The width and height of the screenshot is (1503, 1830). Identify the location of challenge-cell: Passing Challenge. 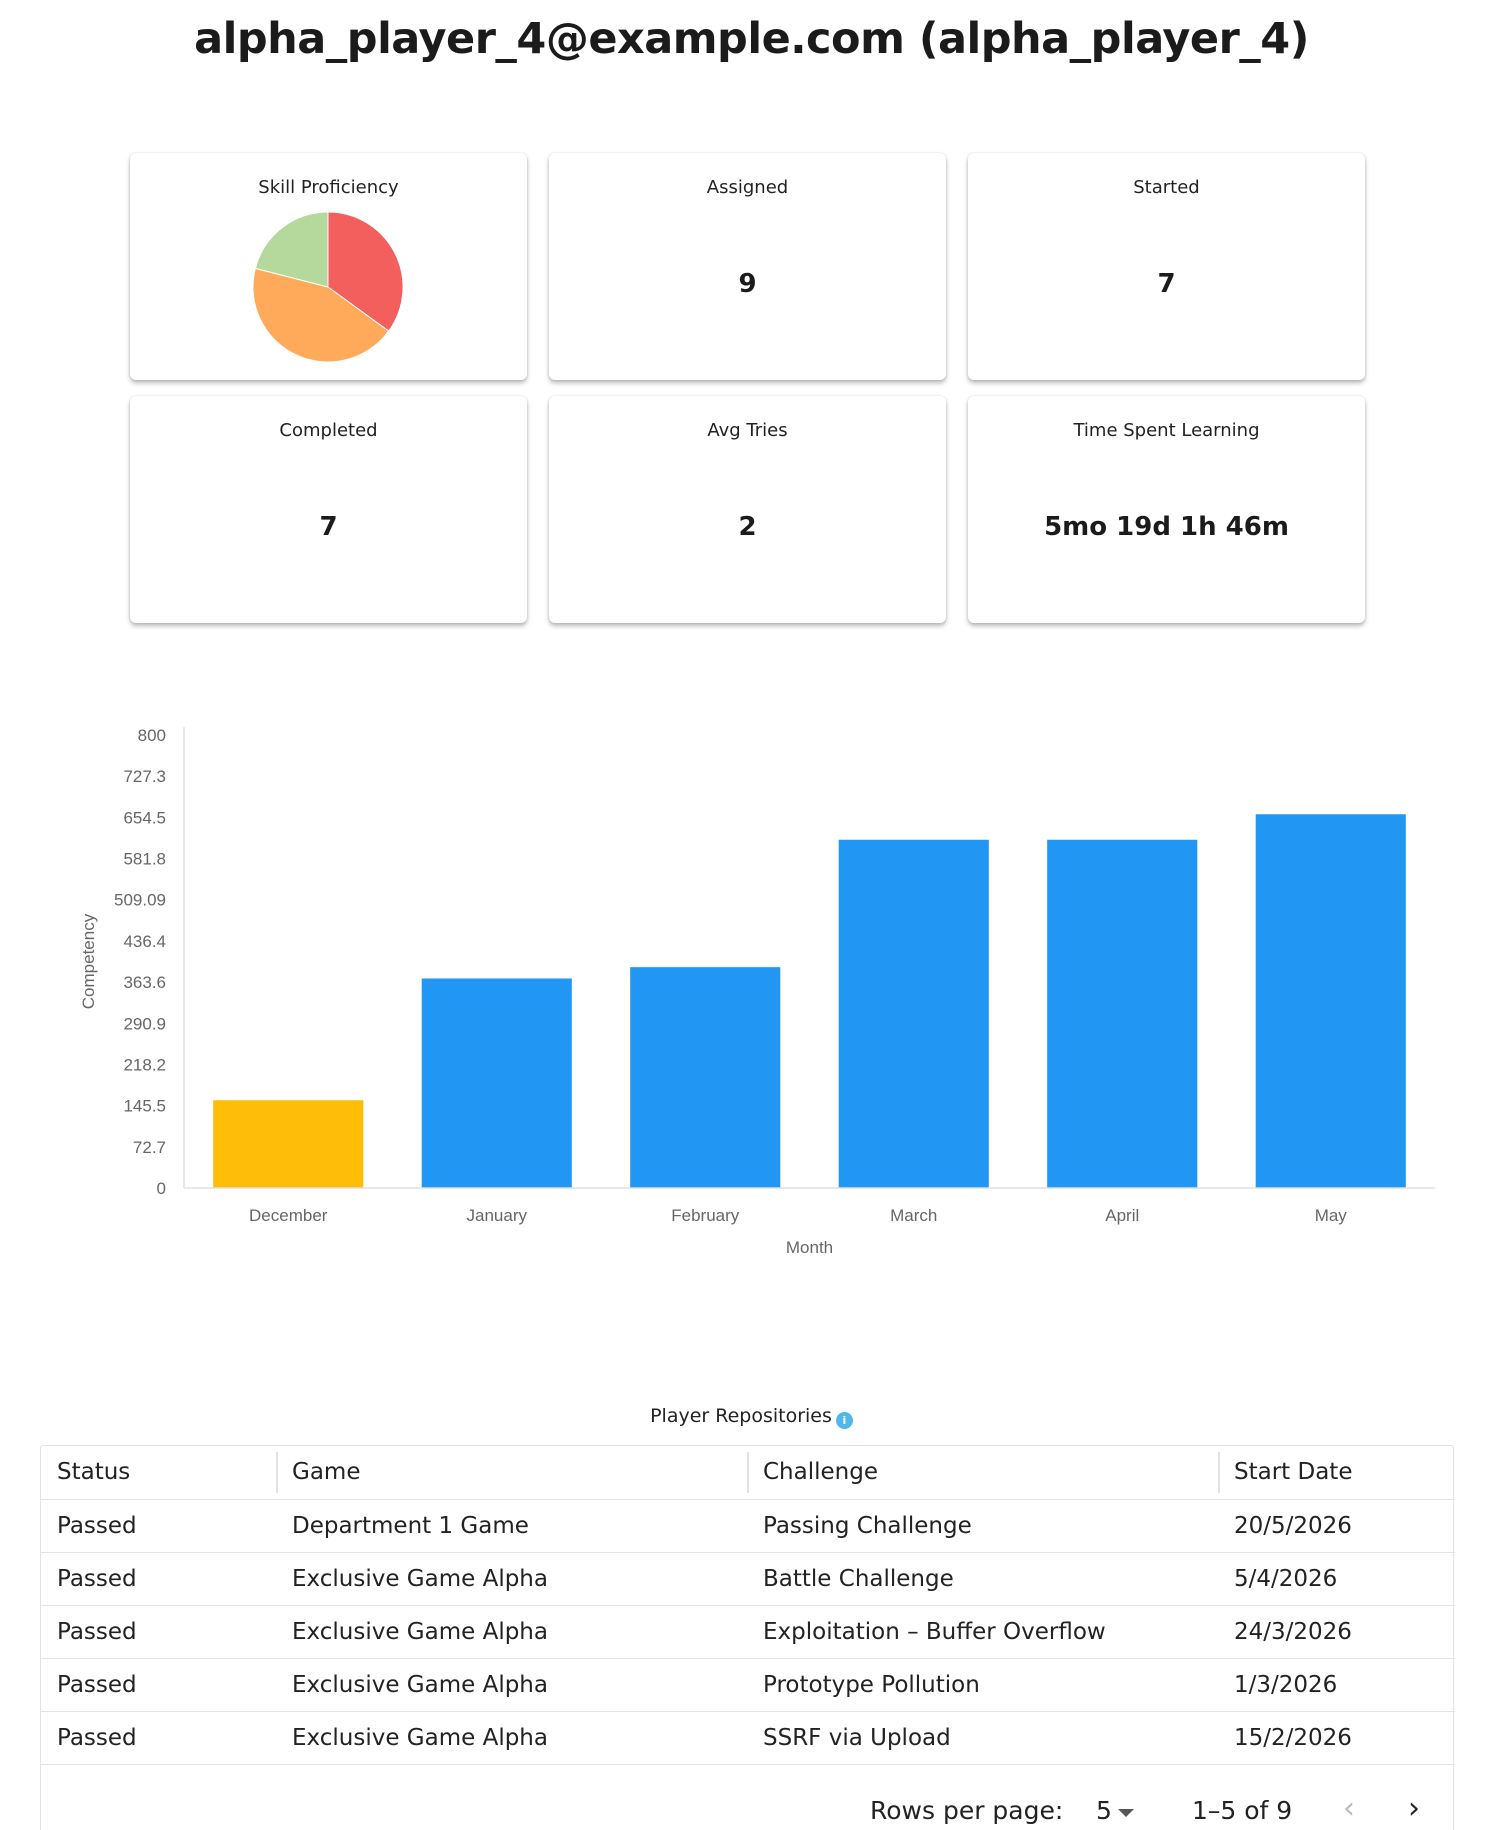
(982, 1526).